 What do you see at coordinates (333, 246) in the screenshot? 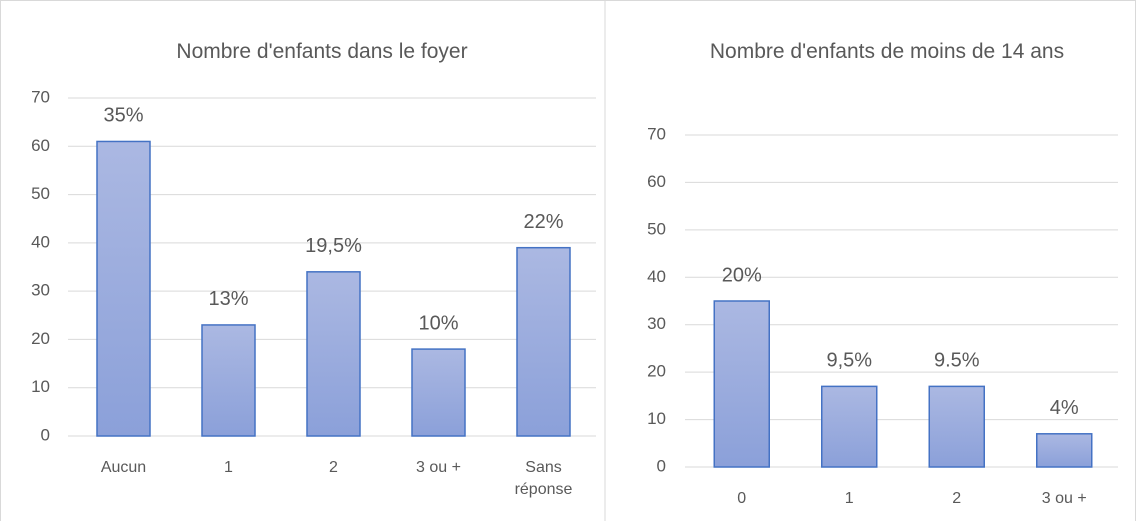
I see `data-label: 19,5%` at bounding box center [333, 246].